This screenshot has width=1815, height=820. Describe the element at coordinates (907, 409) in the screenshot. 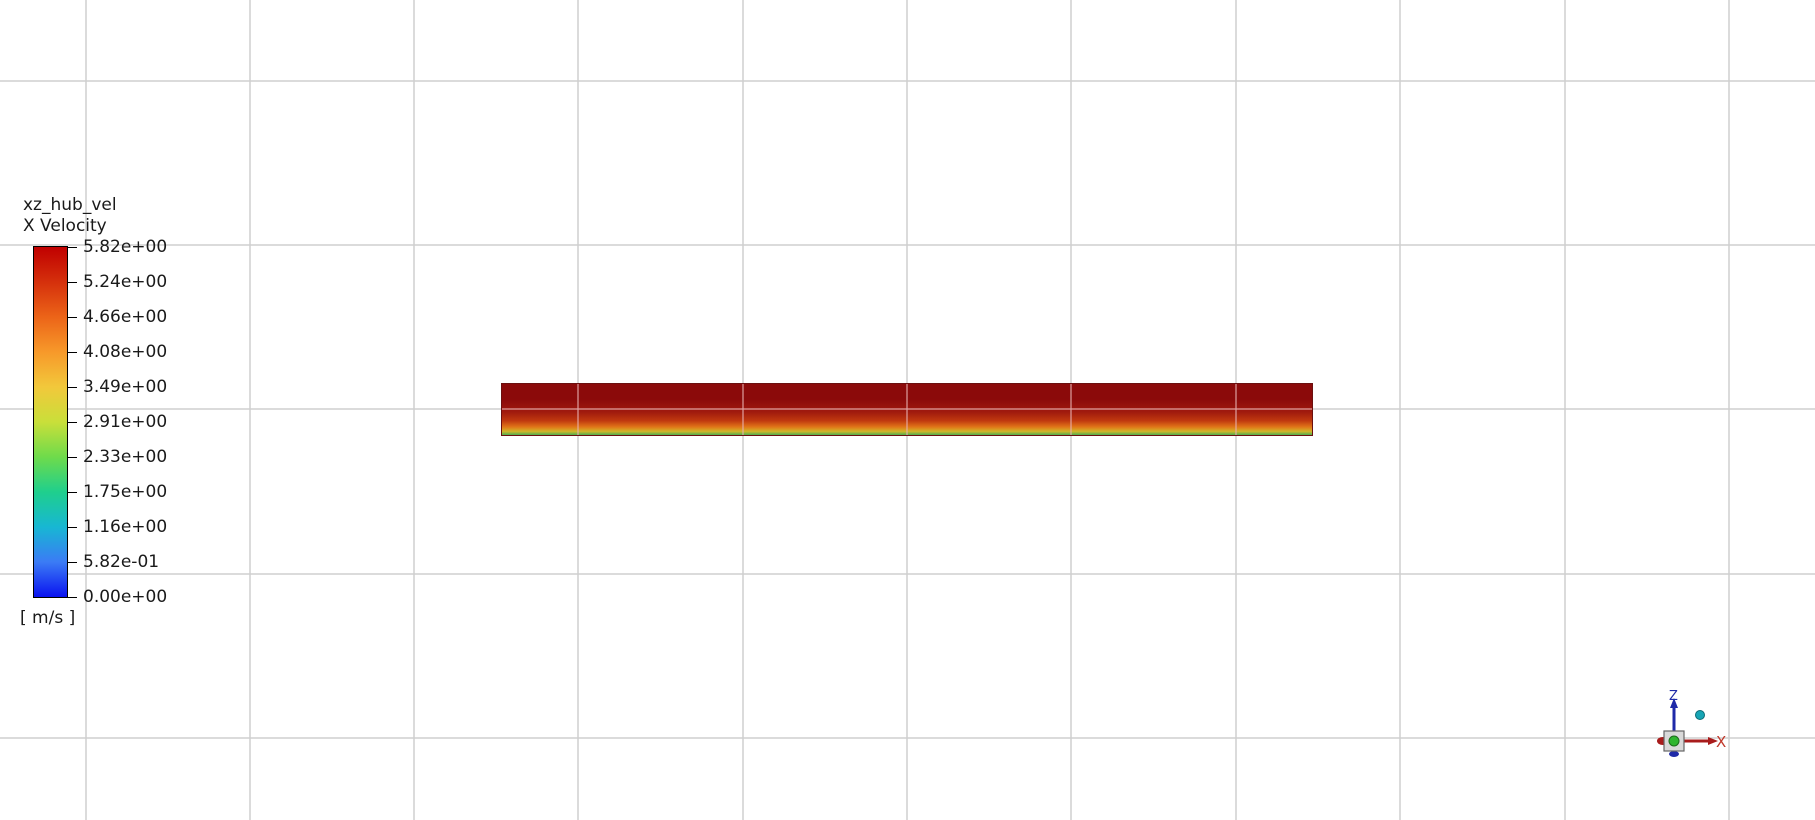

I see `velocity-contour-plane` at that location.